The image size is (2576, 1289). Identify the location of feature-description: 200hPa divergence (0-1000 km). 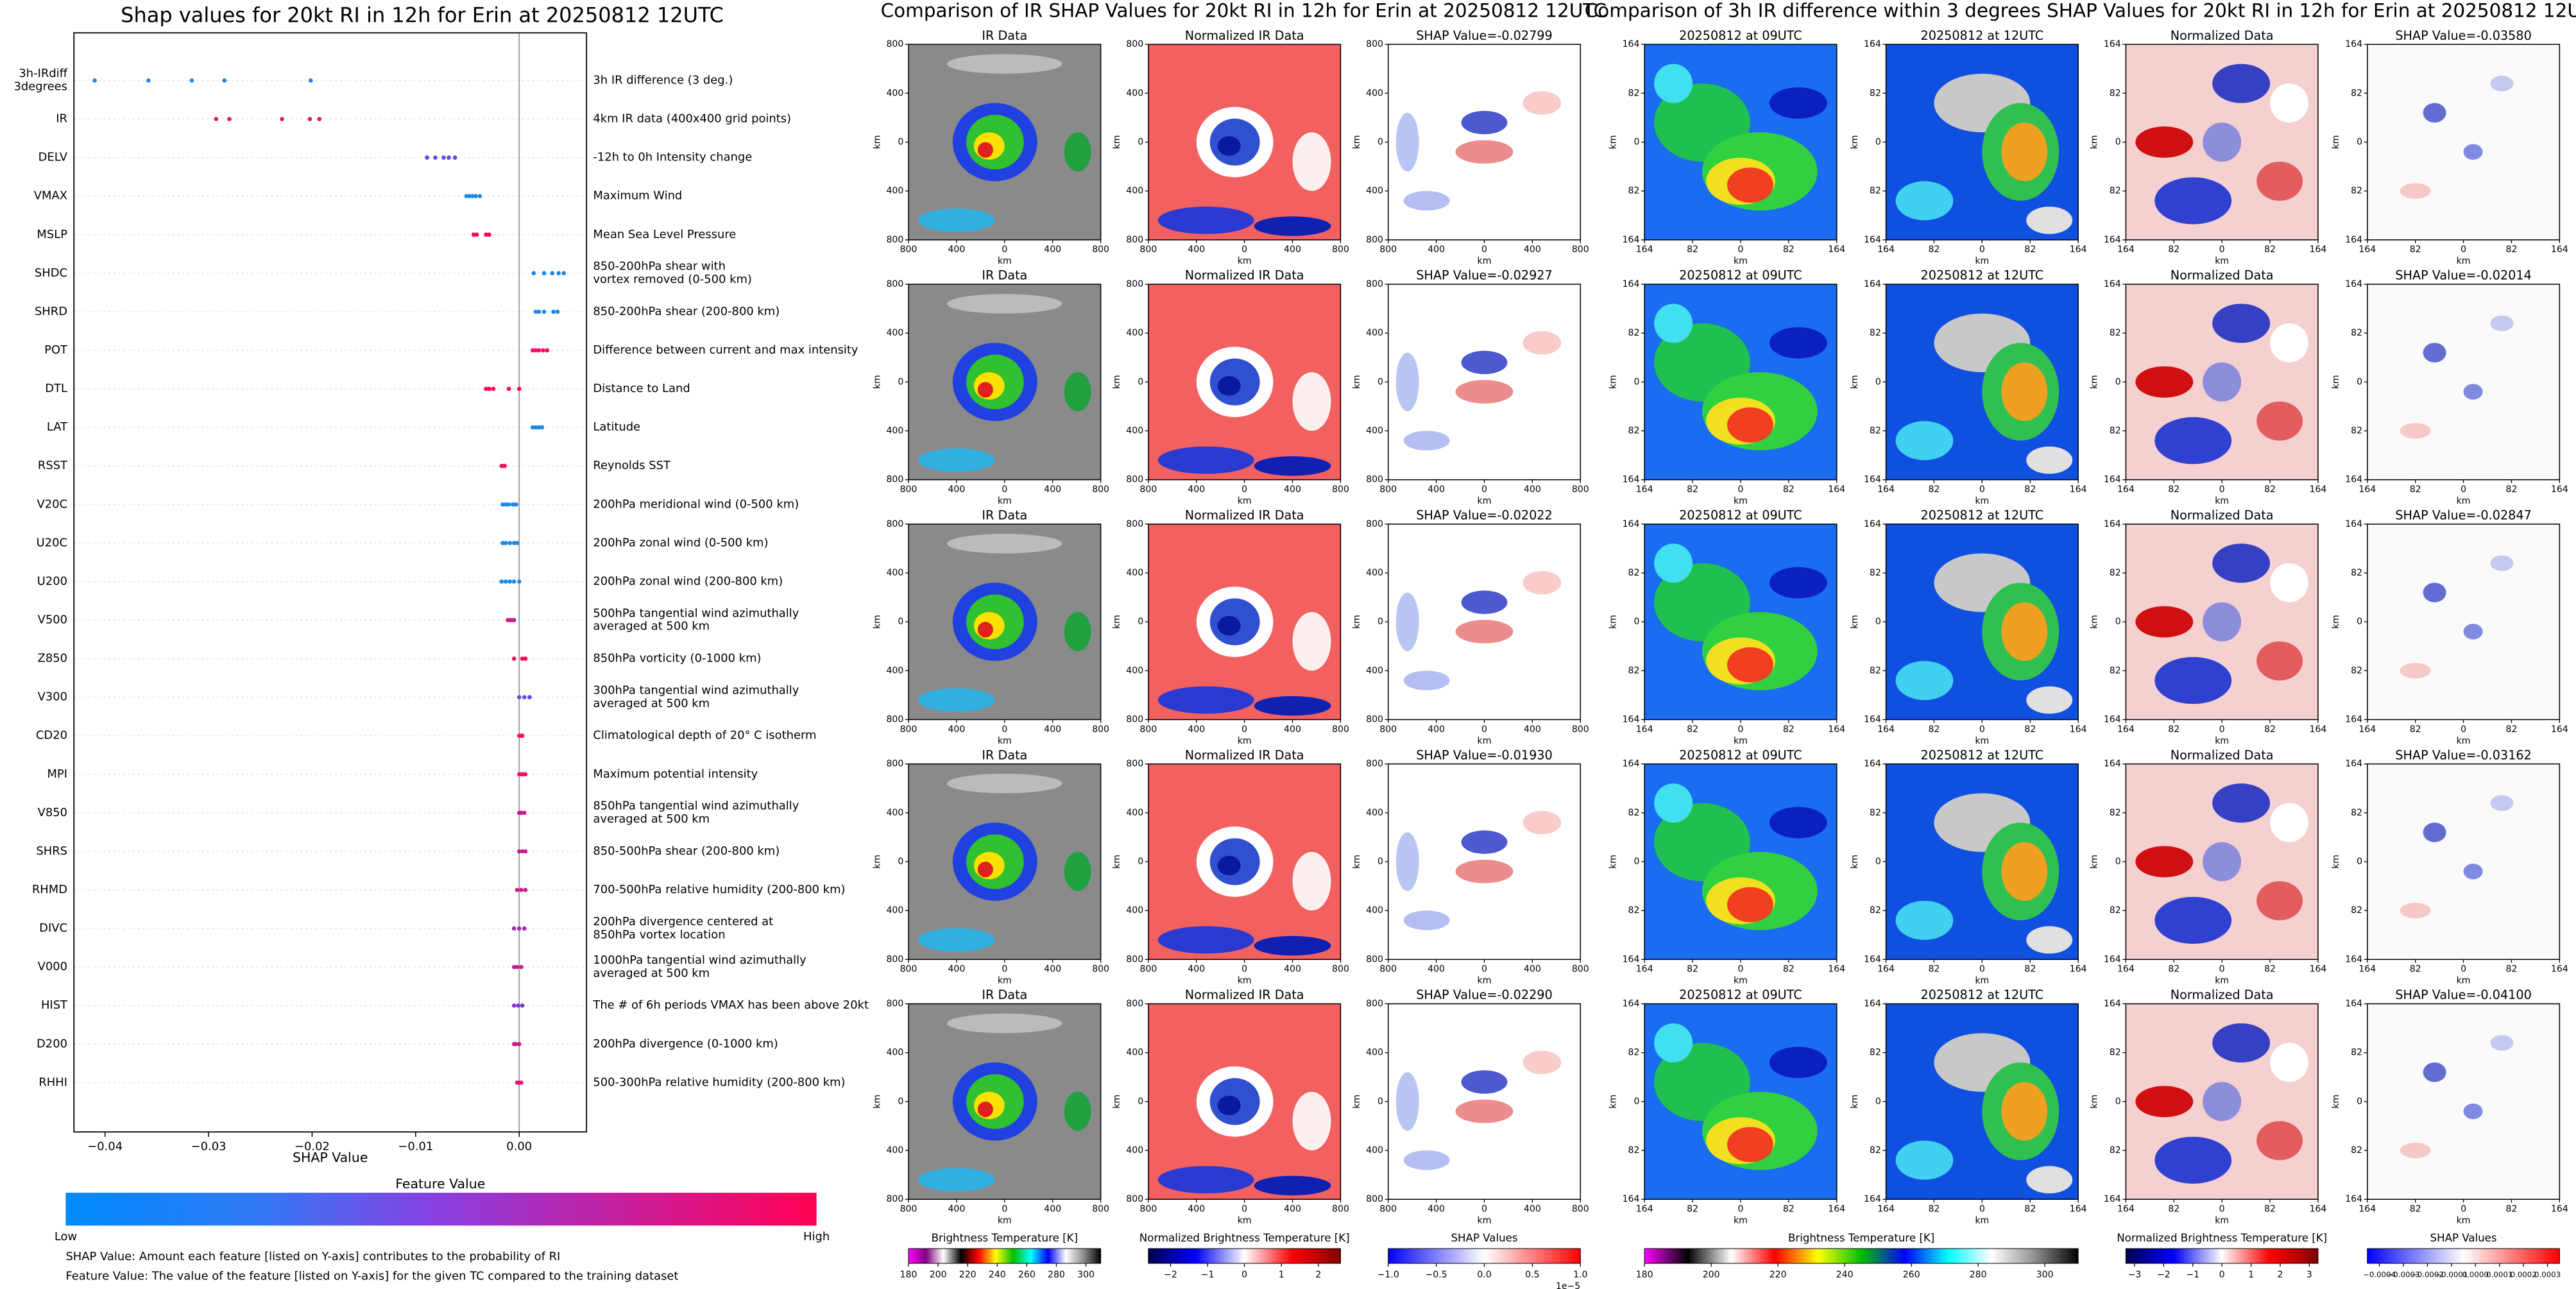
(686, 1043).